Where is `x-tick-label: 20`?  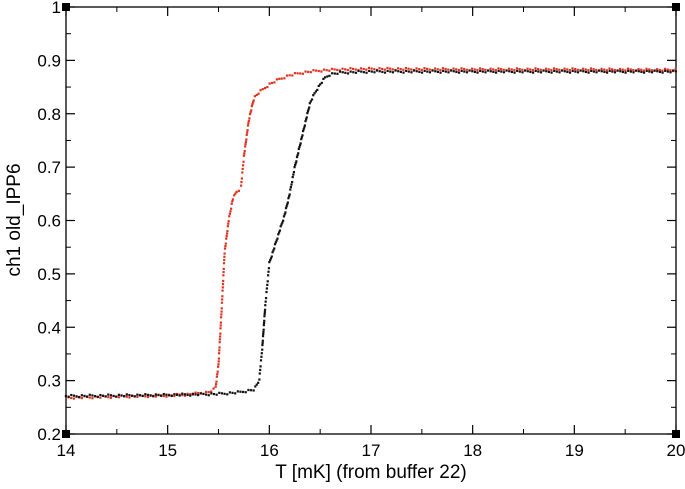
x-tick-label: 20 is located at coordinates (676, 450).